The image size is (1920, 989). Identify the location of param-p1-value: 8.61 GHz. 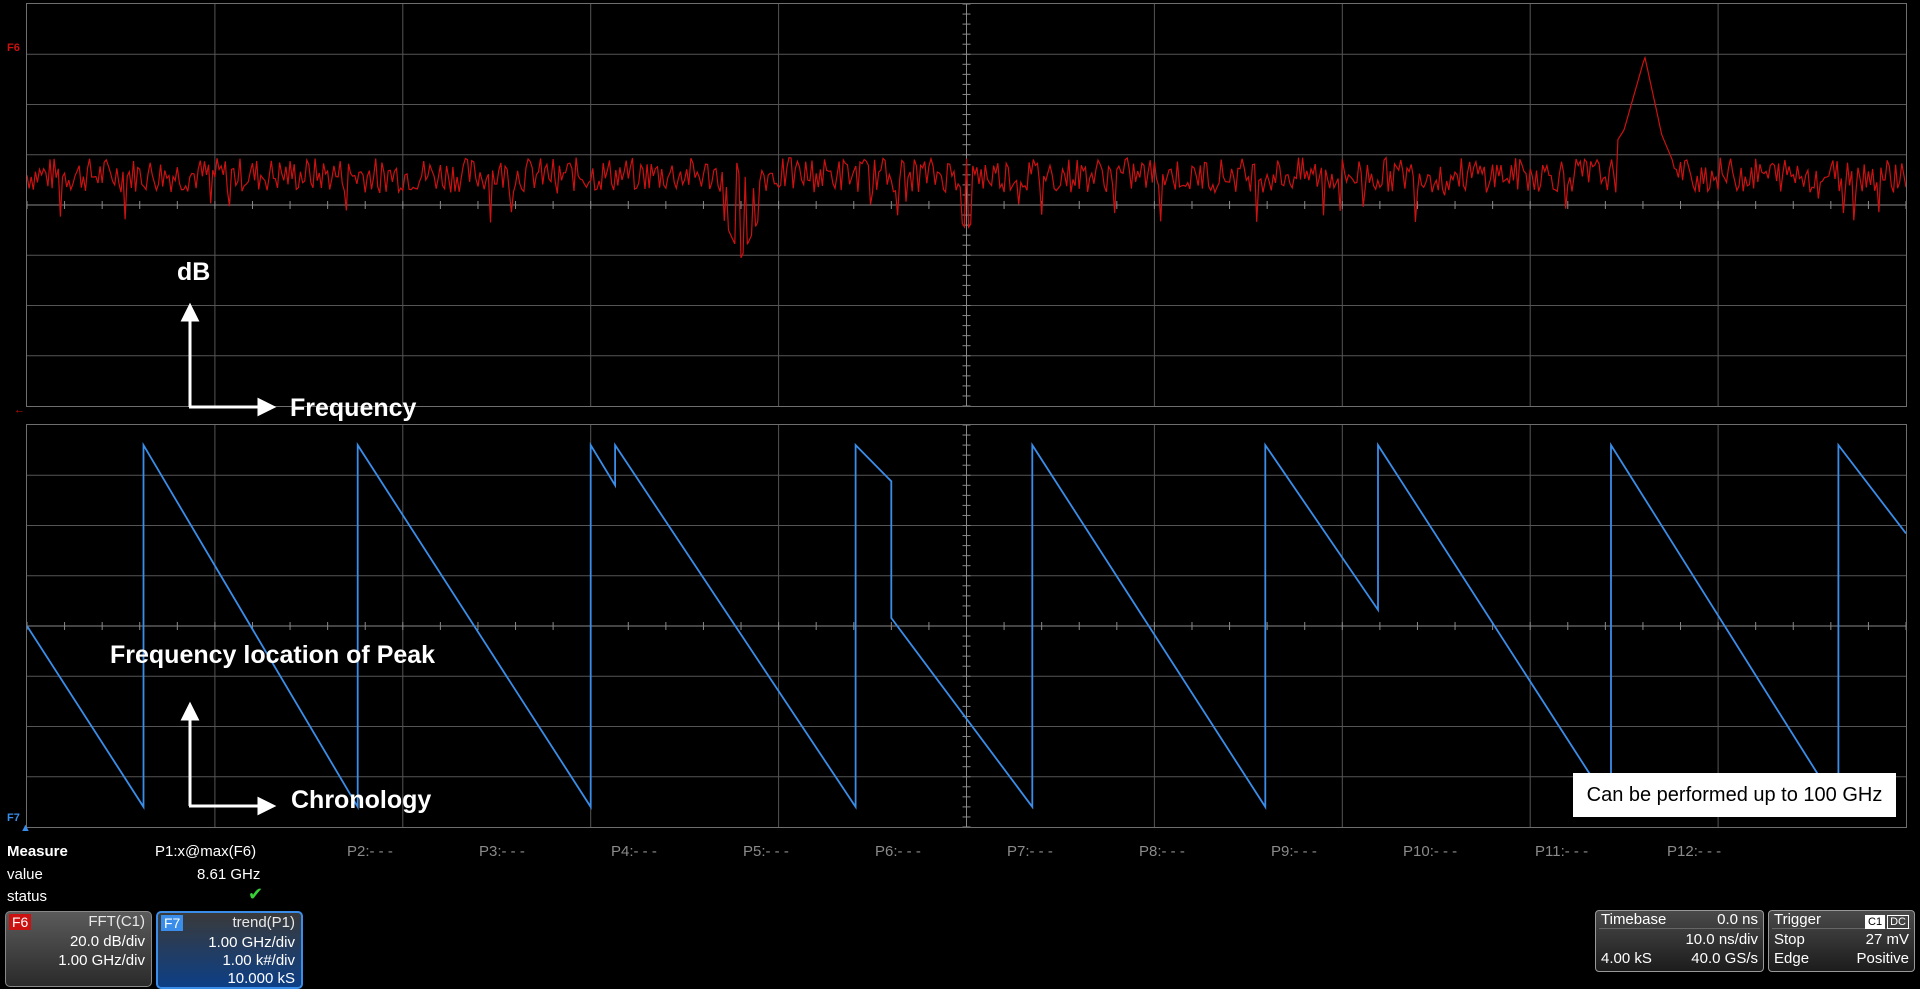
(229, 874).